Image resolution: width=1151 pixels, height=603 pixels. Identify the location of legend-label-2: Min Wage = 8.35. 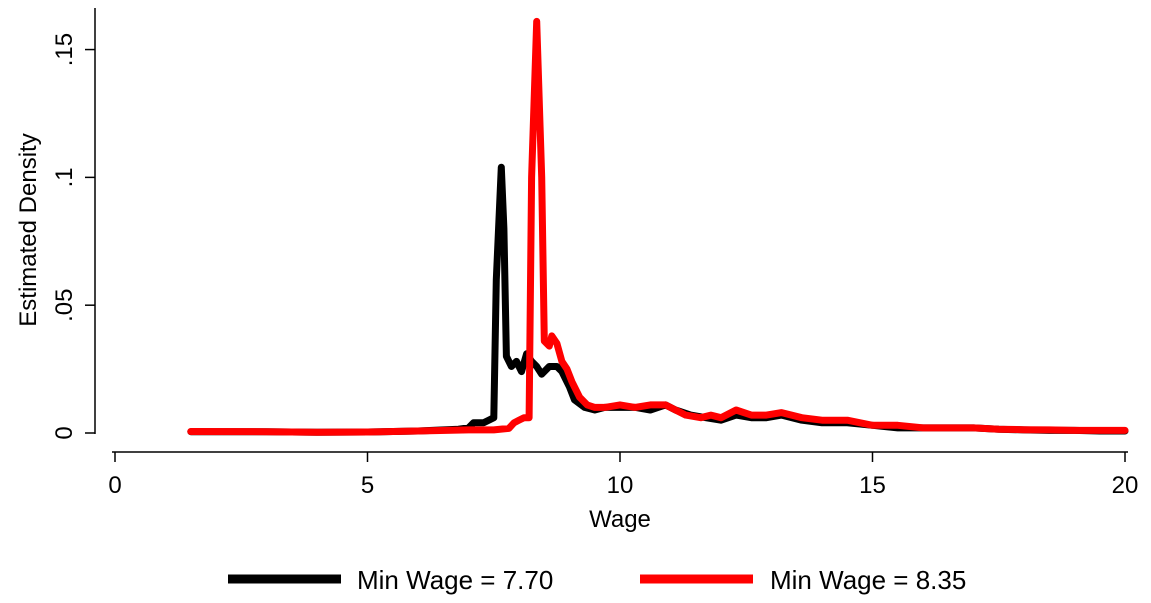
(868, 580).